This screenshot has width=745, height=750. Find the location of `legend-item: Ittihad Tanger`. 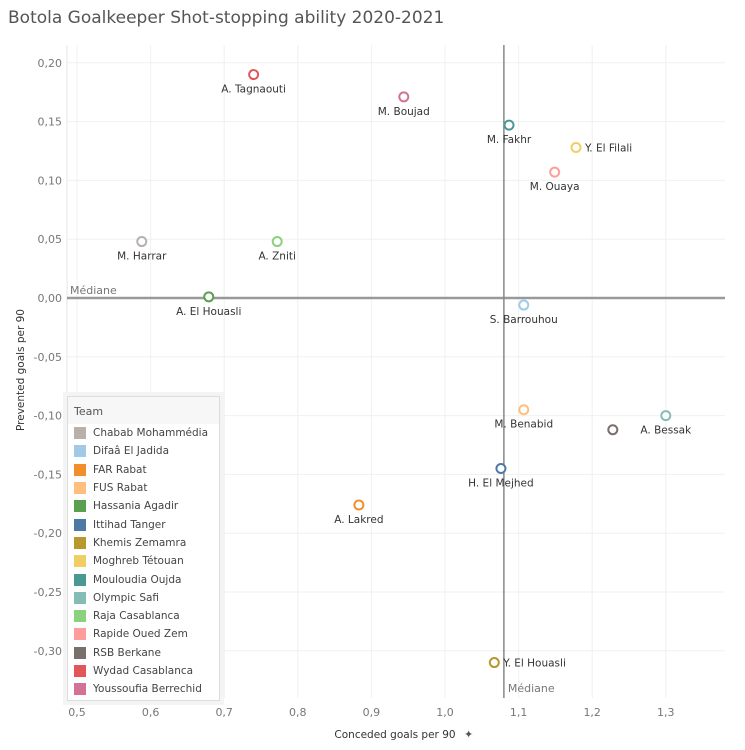

legend-item: Ittihad Tanger is located at coordinates (143, 524).